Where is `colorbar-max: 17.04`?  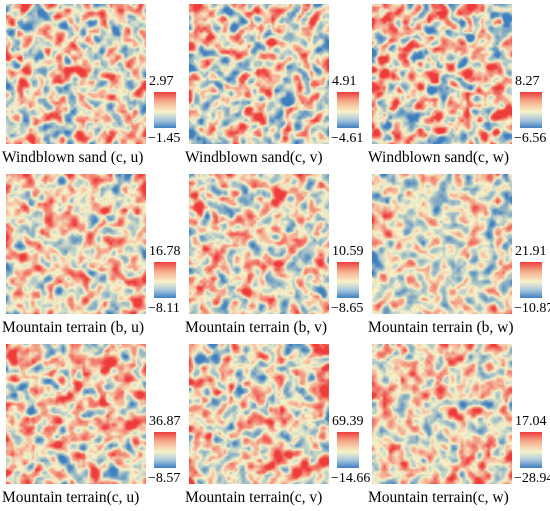 colorbar-max: 17.04 is located at coordinates (531, 421).